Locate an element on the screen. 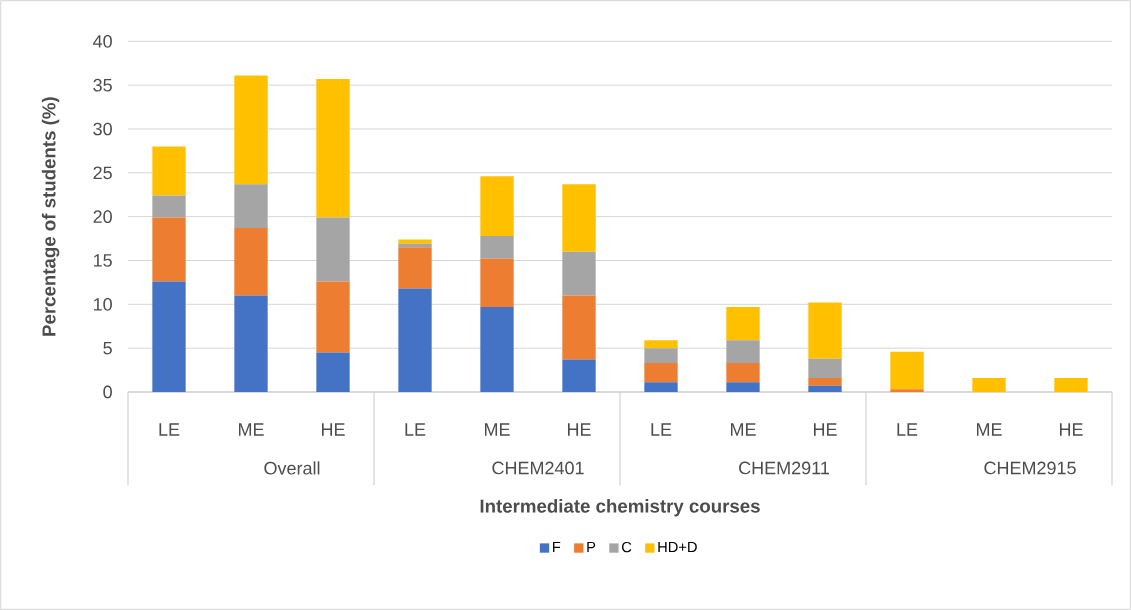 Image resolution: width=1131 pixels, height=610 pixels. y-tick-label: 25 is located at coordinates (102, 173).